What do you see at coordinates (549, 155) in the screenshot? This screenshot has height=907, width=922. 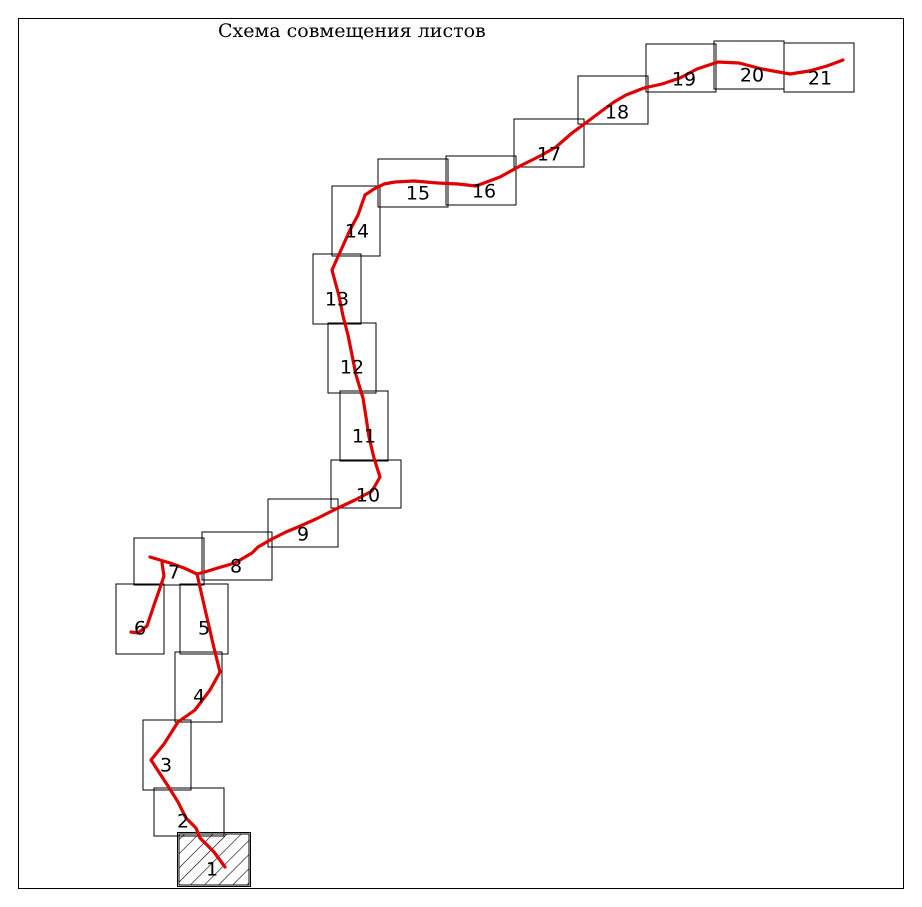 I see `sheet-17-label: 17` at bounding box center [549, 155].